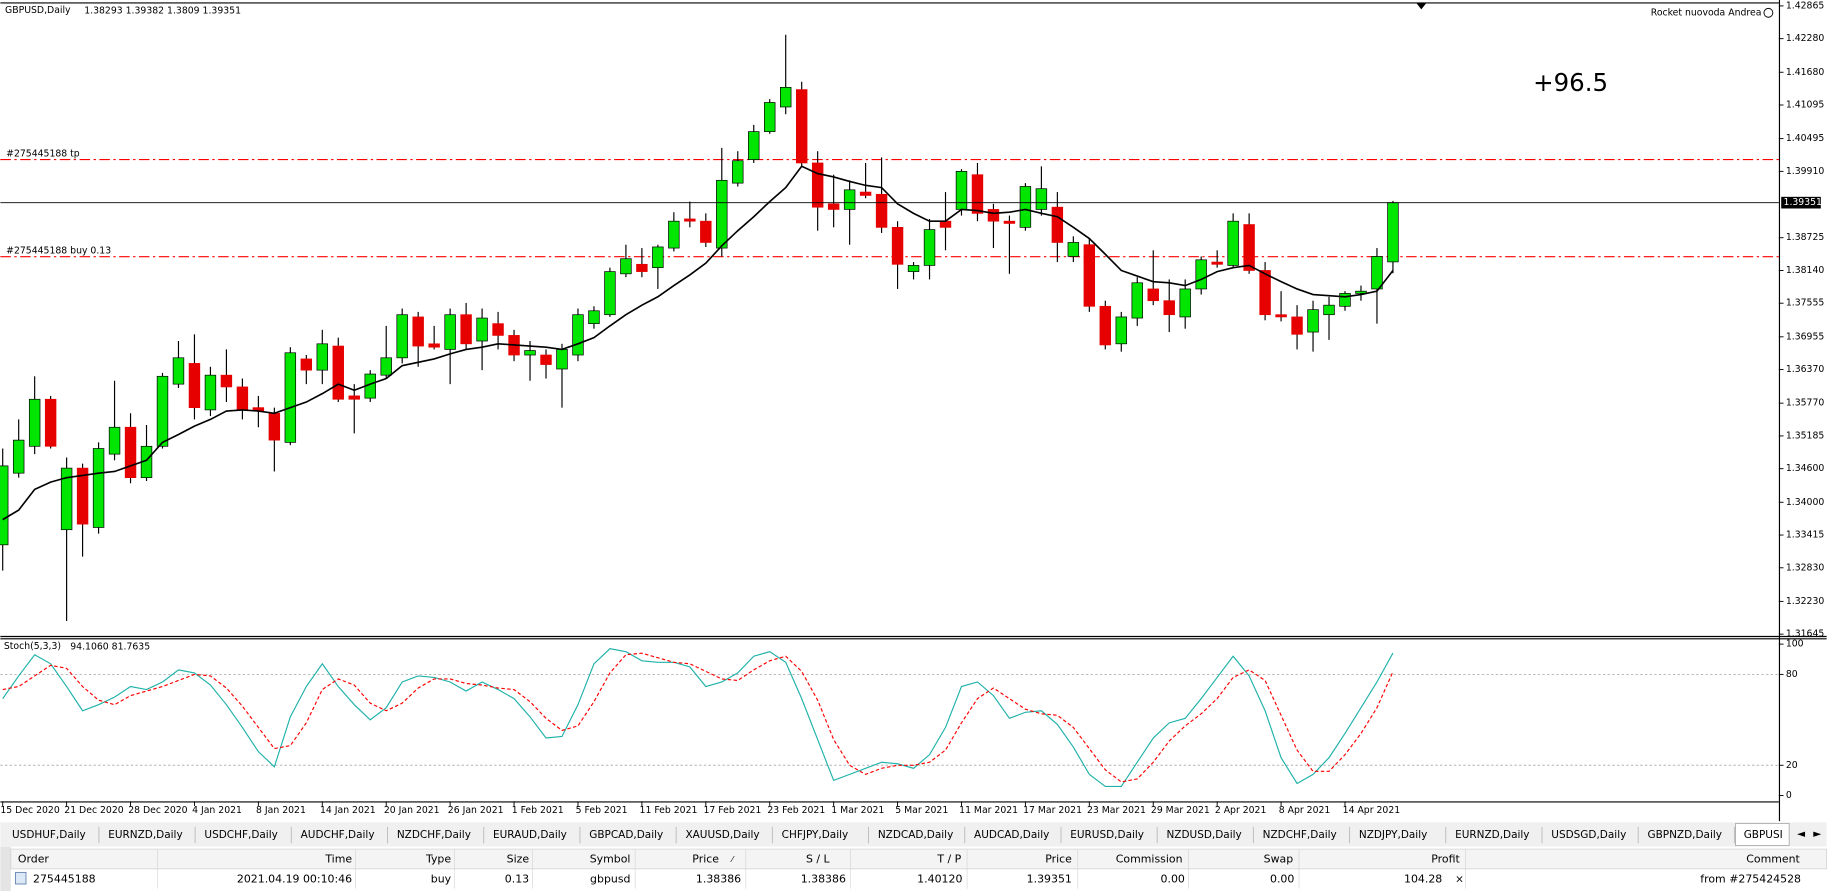 The height and width of the screenshot is (891, 1827). I want to click on tab-label: GBPUSI, so click(1763, 835).